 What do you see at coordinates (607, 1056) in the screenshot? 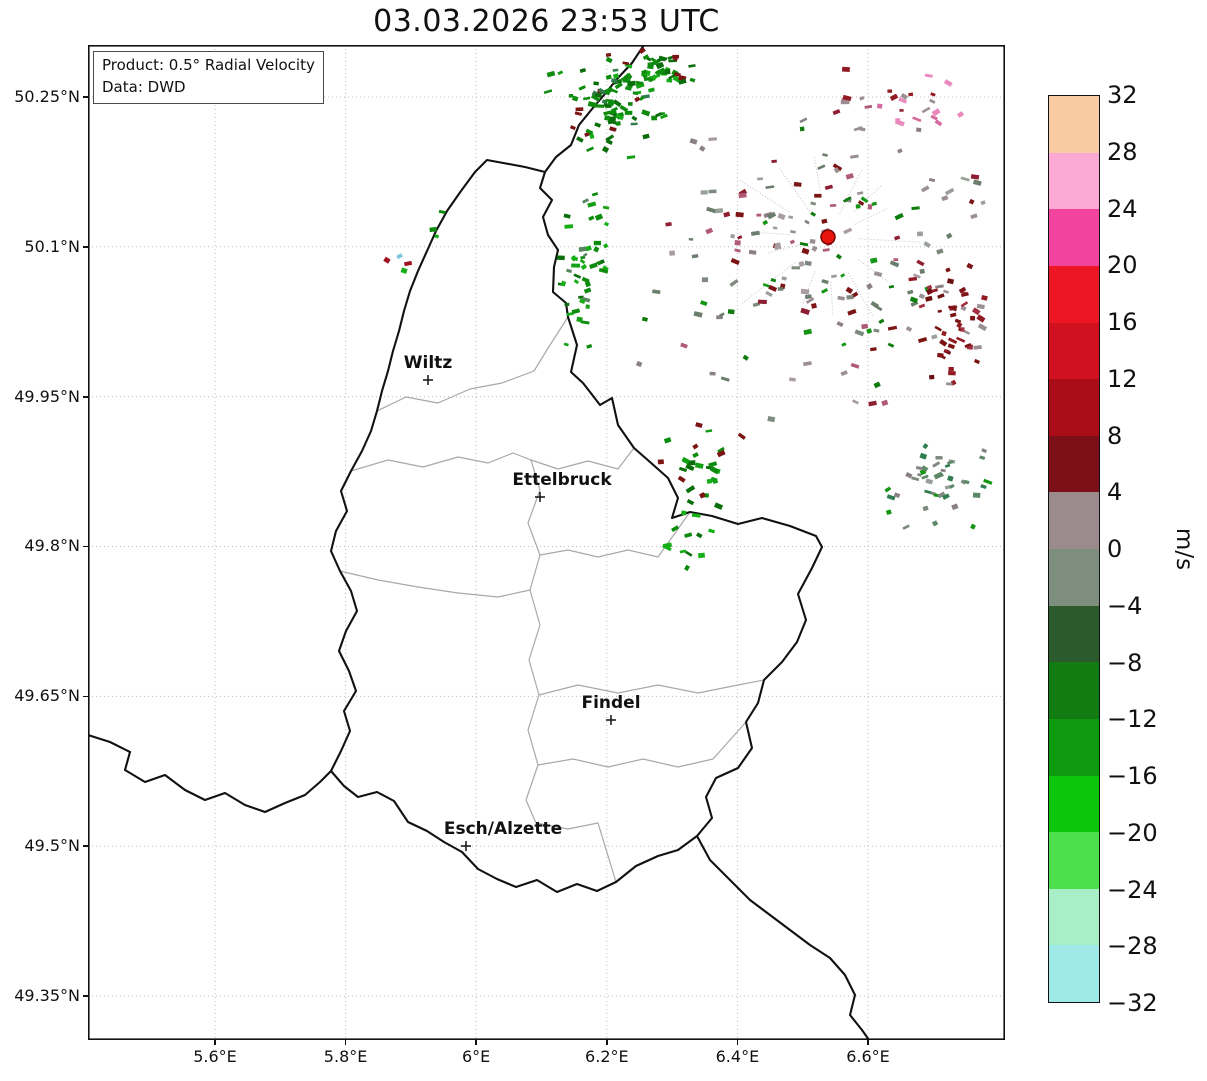
I see `x-tick-label: 6.2°E` at bounding box center [607, 1056].